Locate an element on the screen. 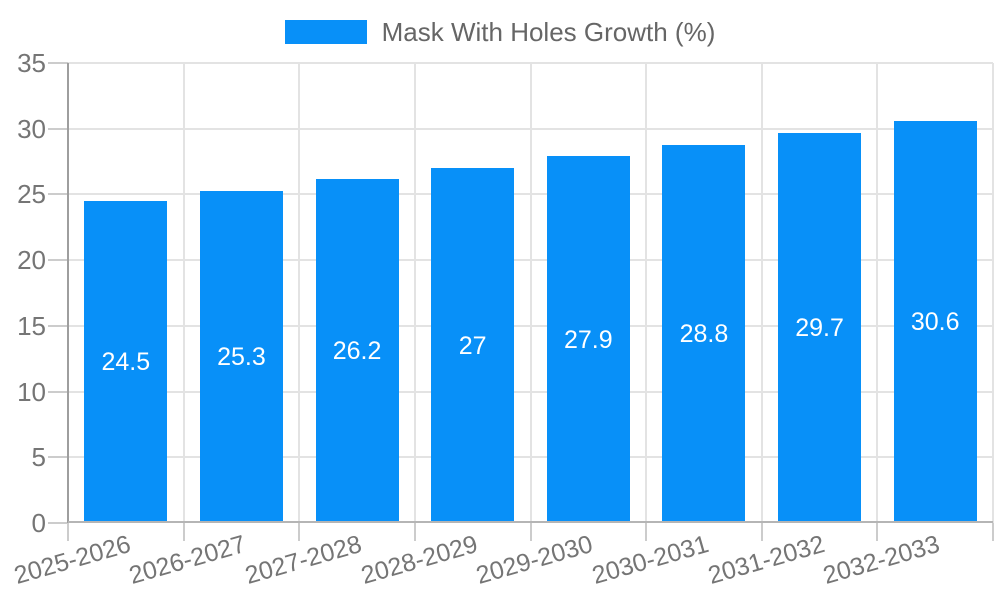  legend: Mask With Holes Growth (%) is located at coordinates (500, 32).